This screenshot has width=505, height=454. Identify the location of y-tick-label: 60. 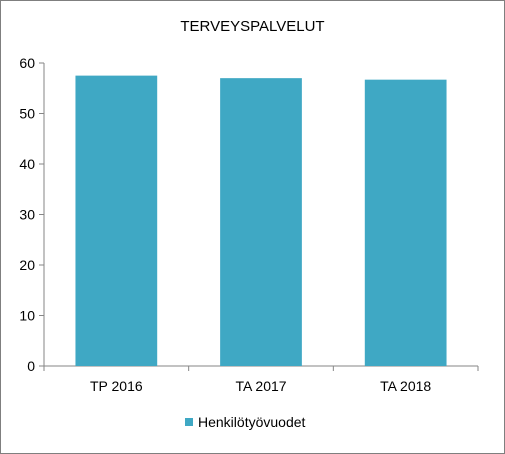
(27, 63).